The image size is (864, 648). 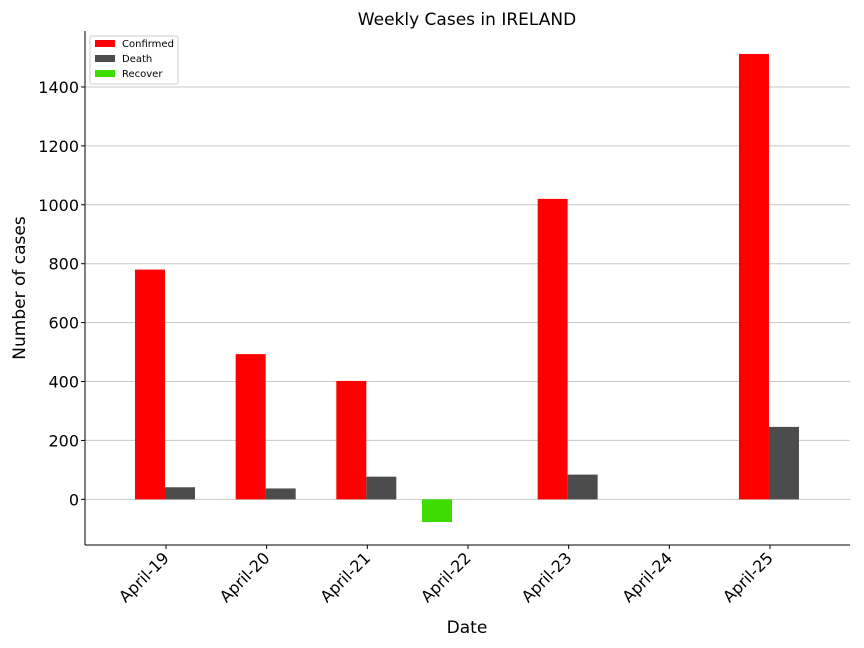 What do you see at coordinates (748, 577) in the screenshot?
I see `x-tick-label: April-25` at bounding box center [748, 577].